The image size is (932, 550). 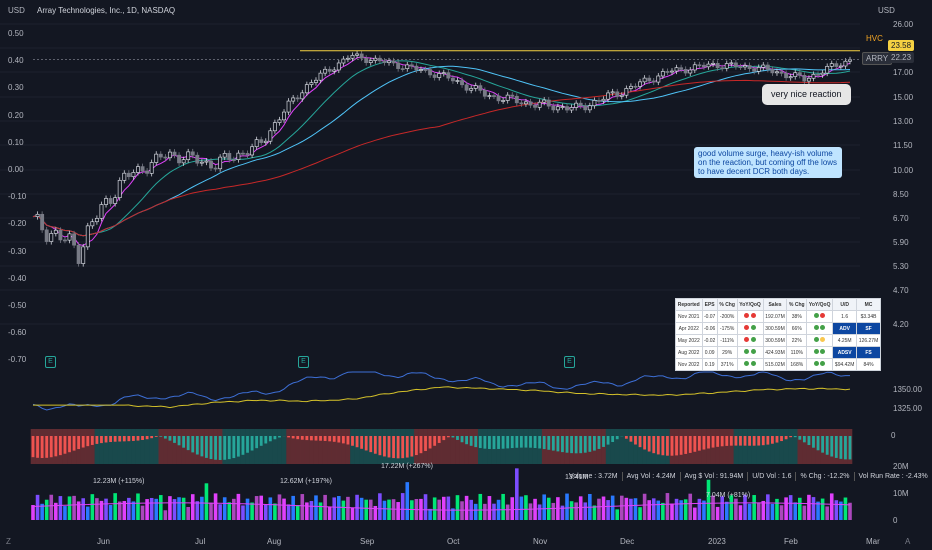 What do you see at coordinates (908, 541) in the screenshot?
I see `auto-scale-button: A` at bounding box center [908, 541].